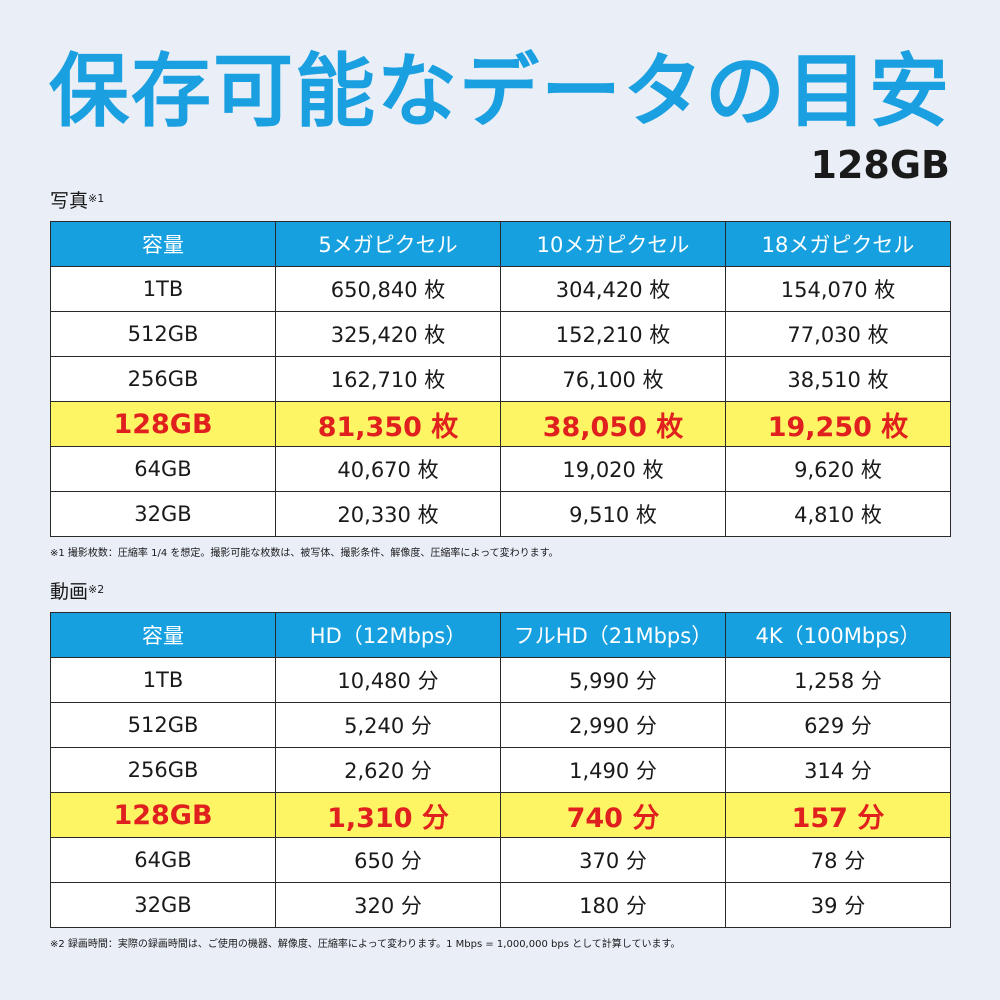  Describe the element at coordinates (838, 379) in the screenshot. I see `table-cell: 38,510 枚` at that location.